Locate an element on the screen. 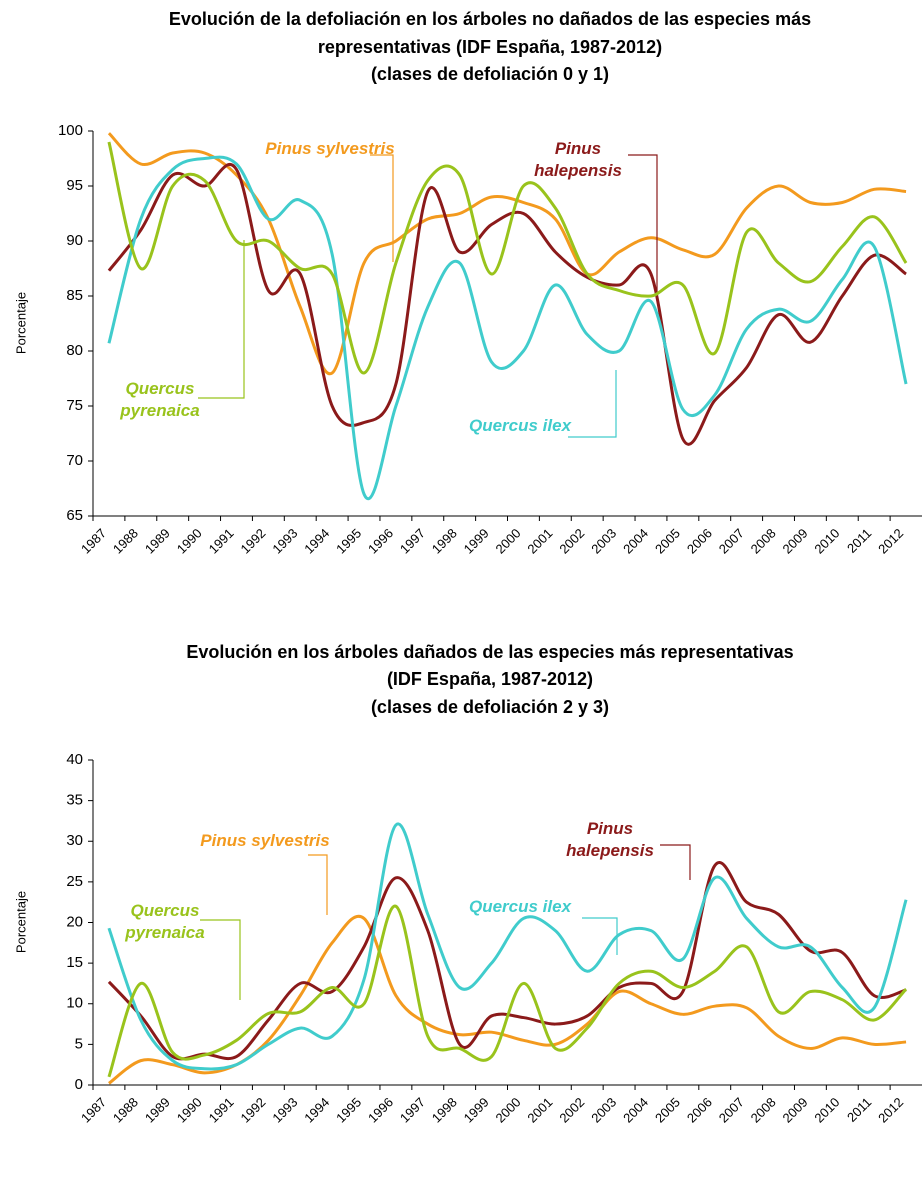  y-tick-label: 35 is located at coordinates (74, 800).